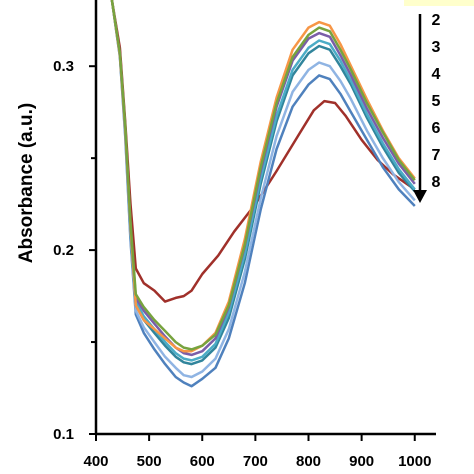  Describe the element at coordinates (436, 101) in the screenshot. I see `legend-entry-5: 5` at that location.